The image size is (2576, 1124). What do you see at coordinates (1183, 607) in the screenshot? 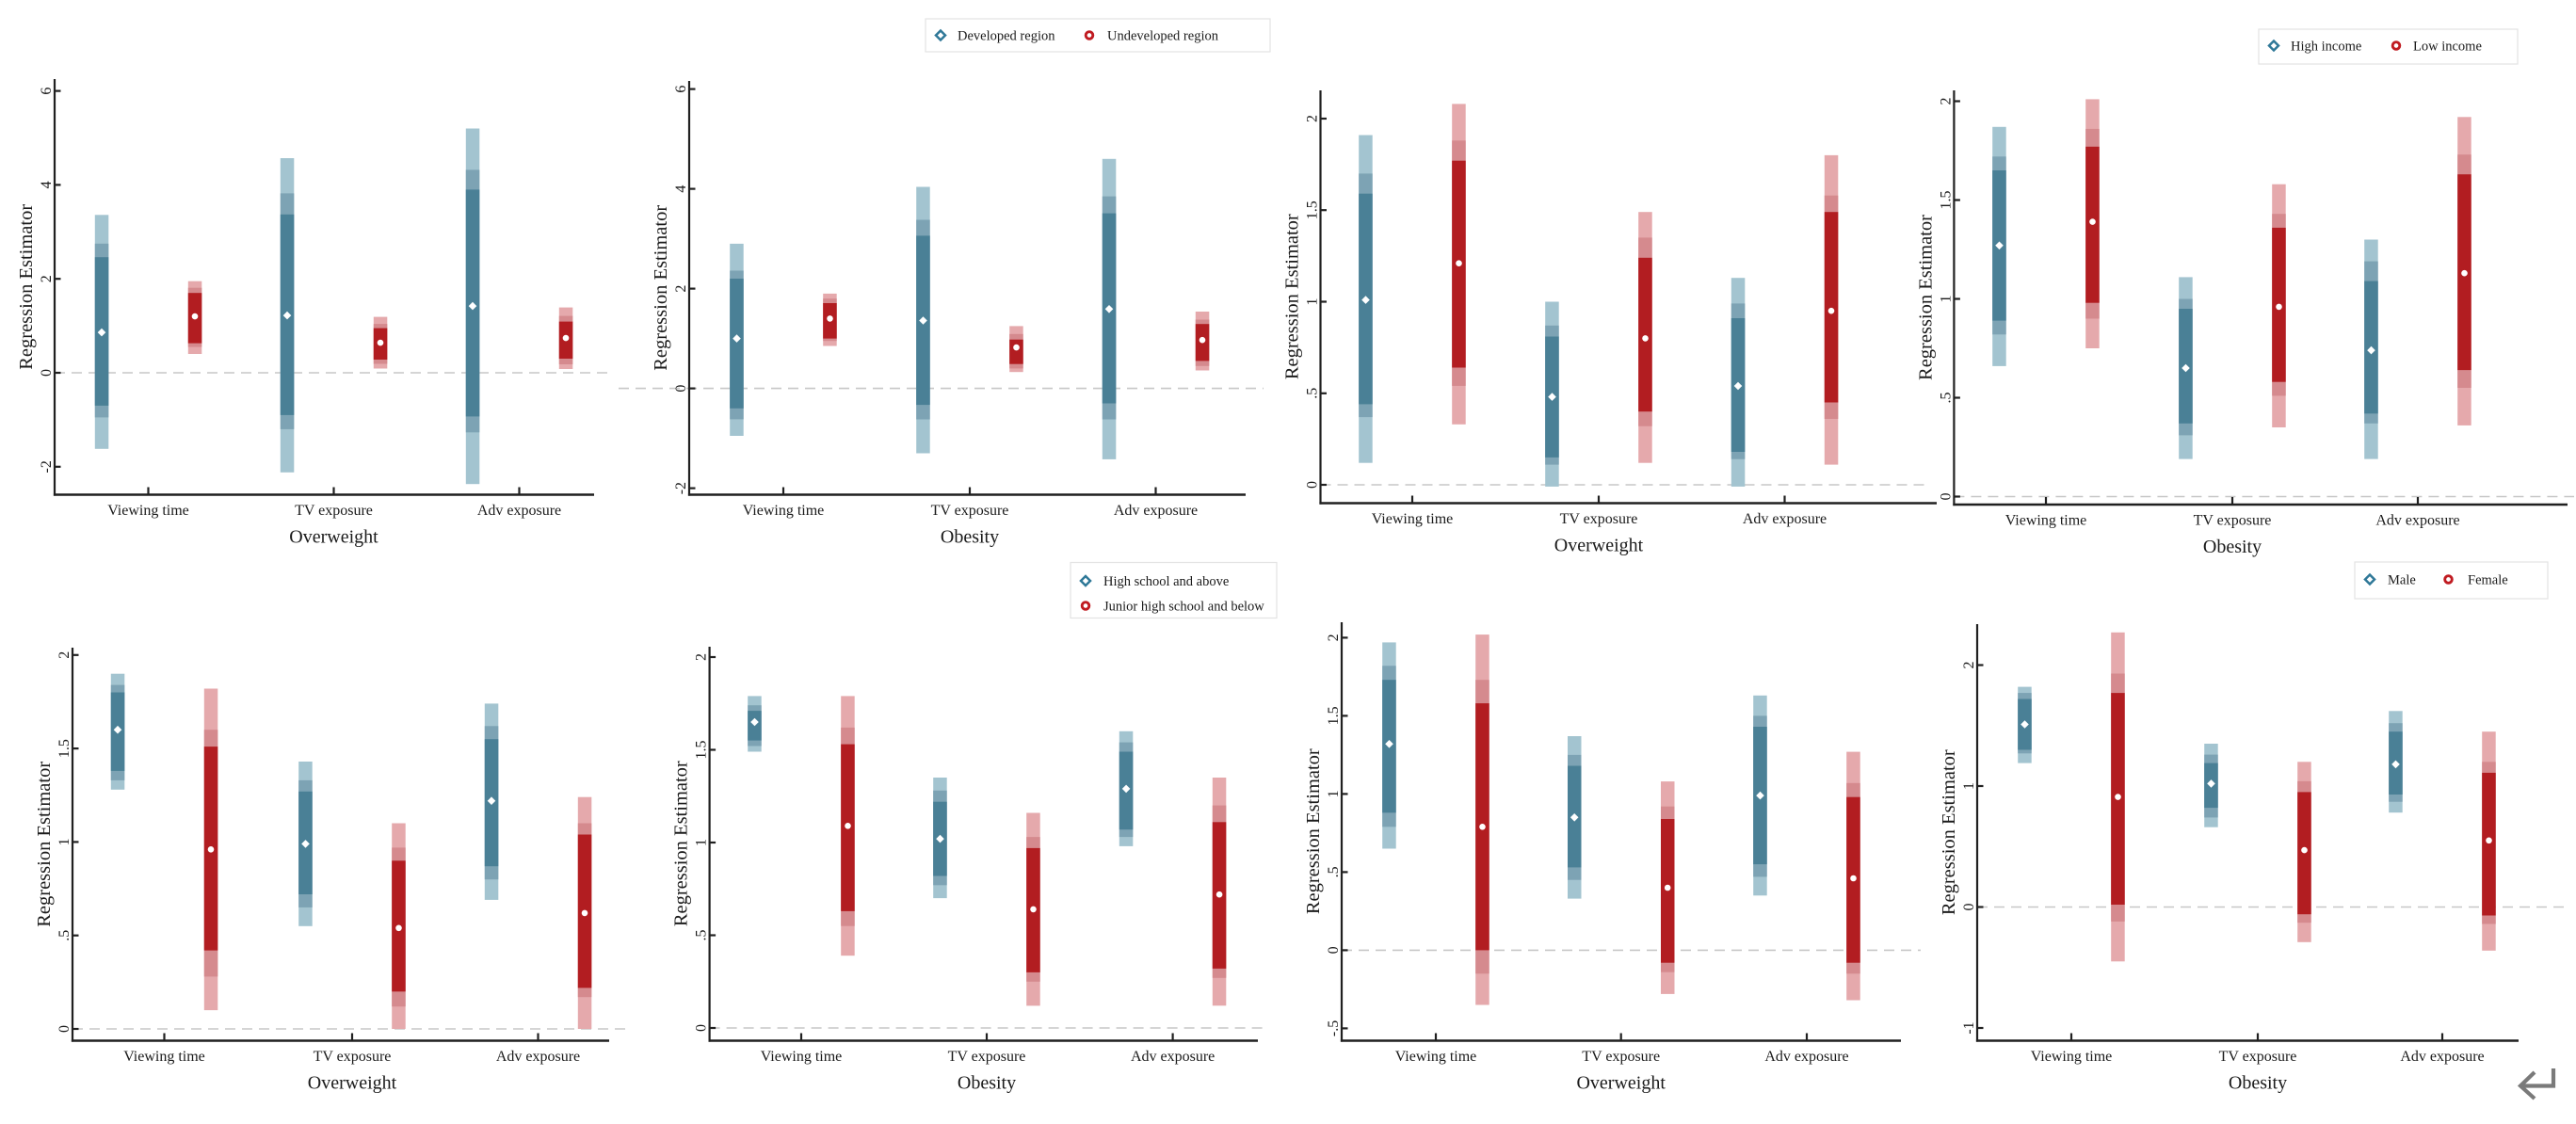
I see `svg-text: Junior high school and below` at bounding box center [1183, 607].